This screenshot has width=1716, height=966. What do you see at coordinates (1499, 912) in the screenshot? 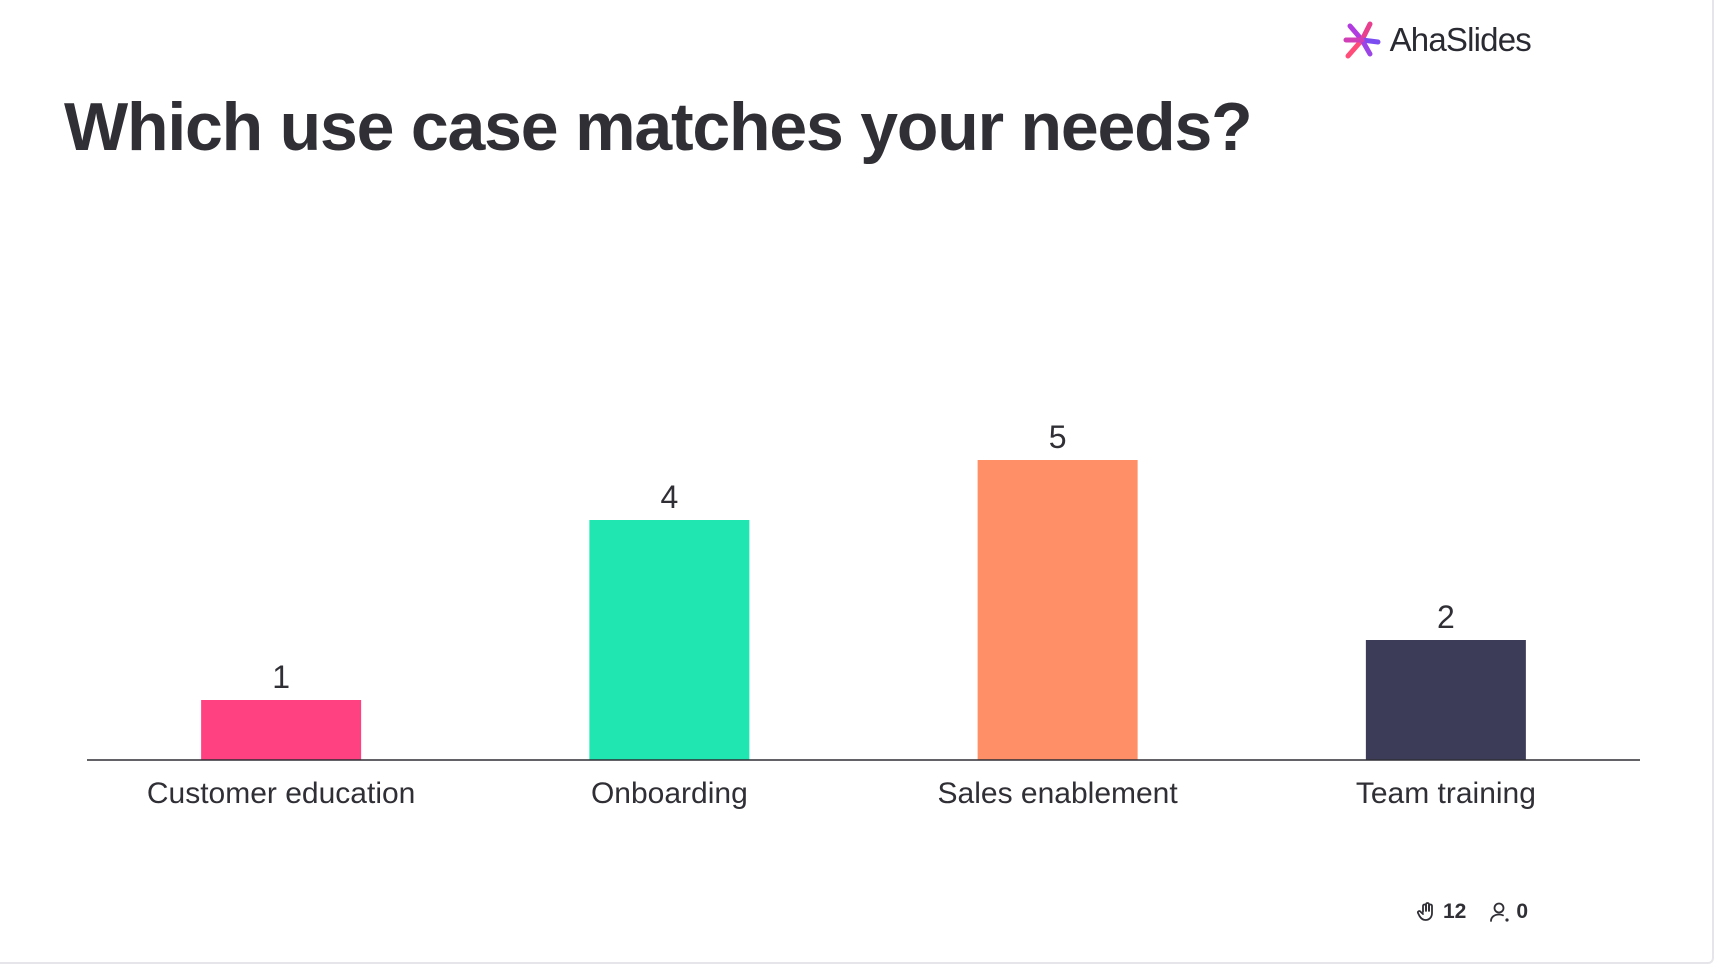
I see `user-icon` at bounding box center [1499, 912].